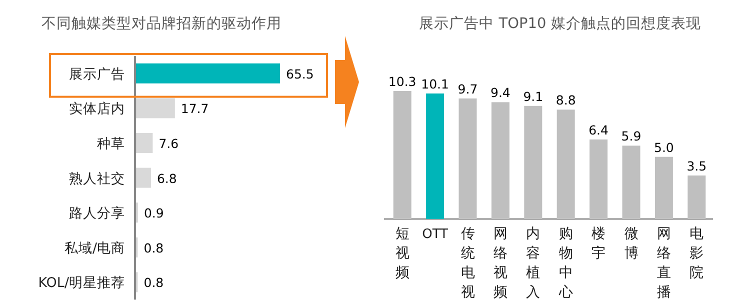  Describe the element at coordinates (566, 100) in the screenshot. I see `data-label: 8.8` at that location.